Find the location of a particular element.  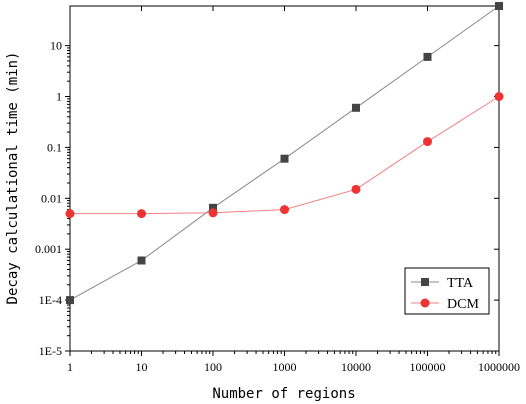

y-tick-label: 10 is located at coordinates (56, 46).